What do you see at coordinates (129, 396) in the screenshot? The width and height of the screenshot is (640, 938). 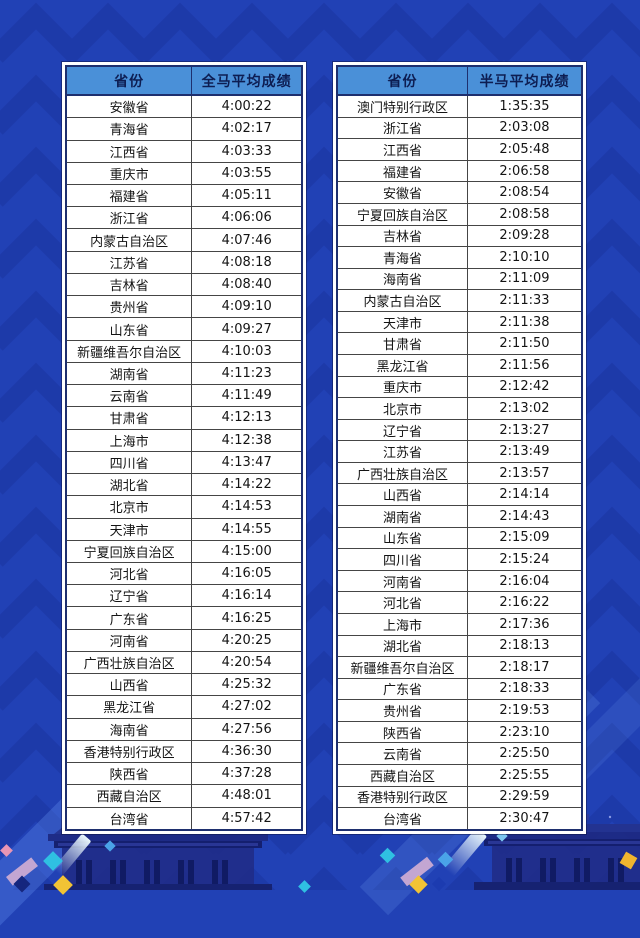 I see `table-cell: 云南省` at bounding box center [129, 396].